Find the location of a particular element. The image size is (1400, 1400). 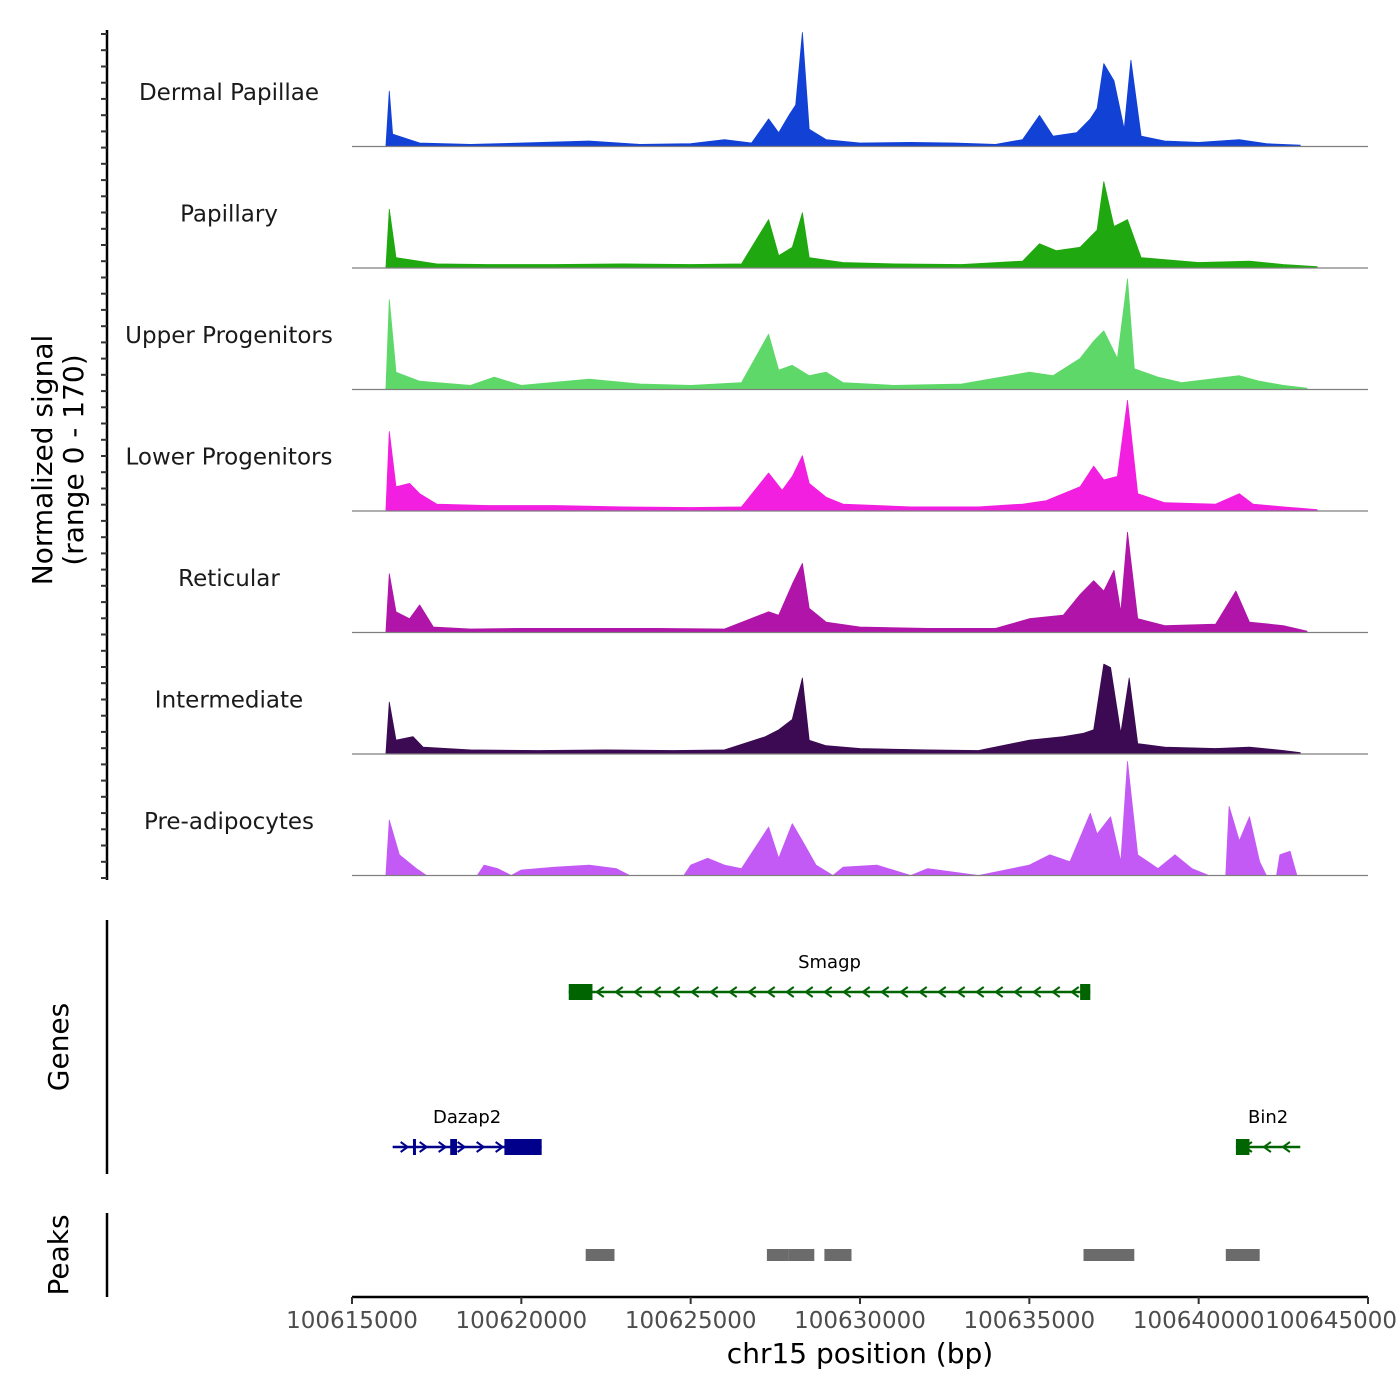

gene-dazap2: Dazap2 is located at coordinates (467, 1131).